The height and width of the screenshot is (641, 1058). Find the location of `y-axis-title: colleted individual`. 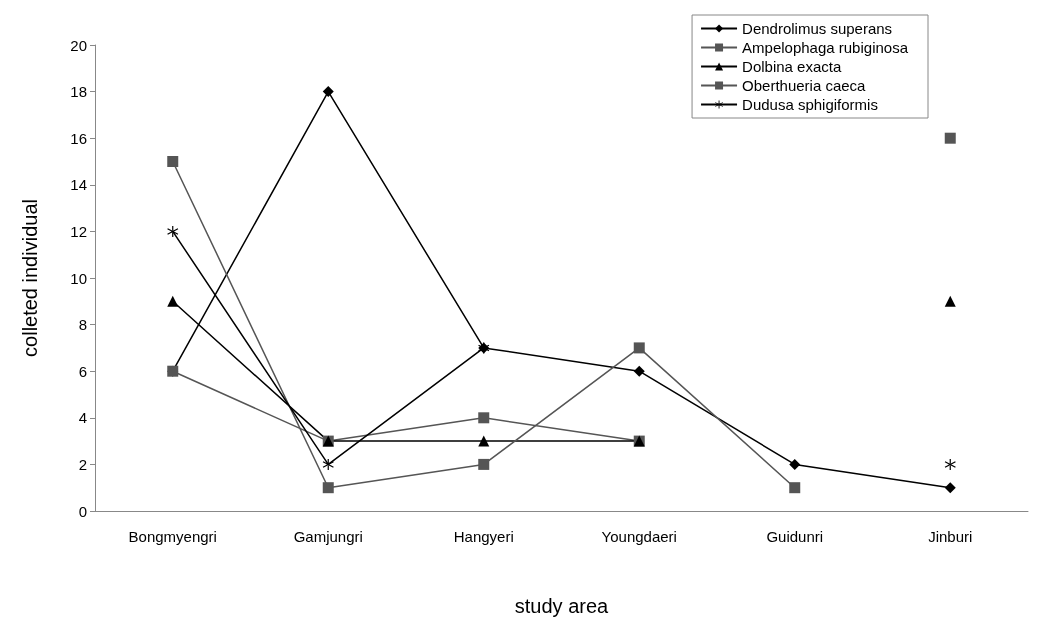

y-axis-title: colleted individual is located at coordinates (30, 278).